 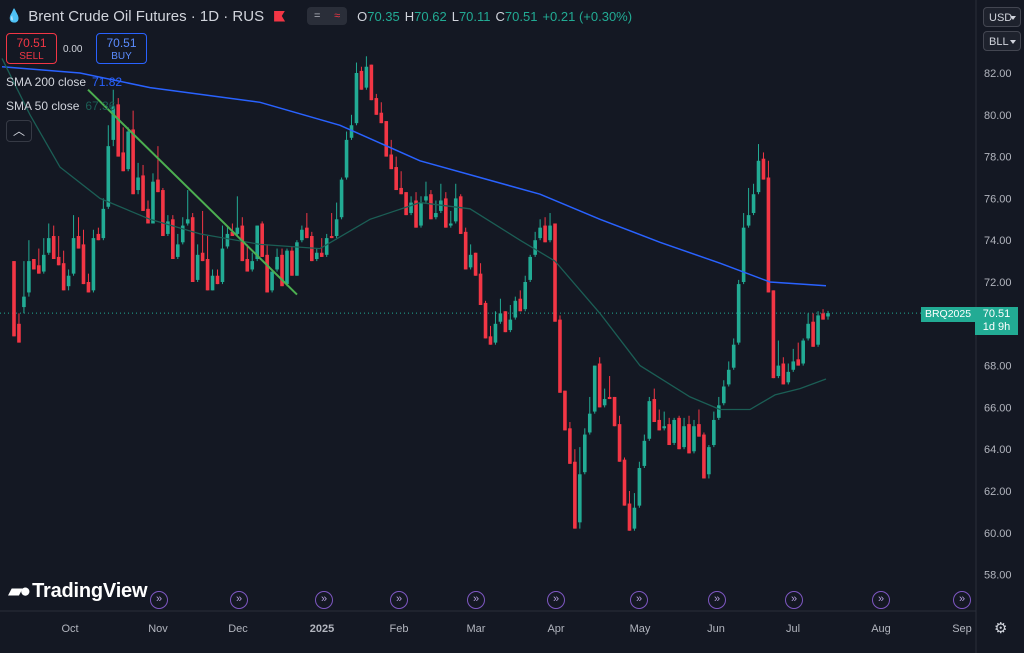 I want to click on time-tick-label: 2025, so click(x=322, y=629).